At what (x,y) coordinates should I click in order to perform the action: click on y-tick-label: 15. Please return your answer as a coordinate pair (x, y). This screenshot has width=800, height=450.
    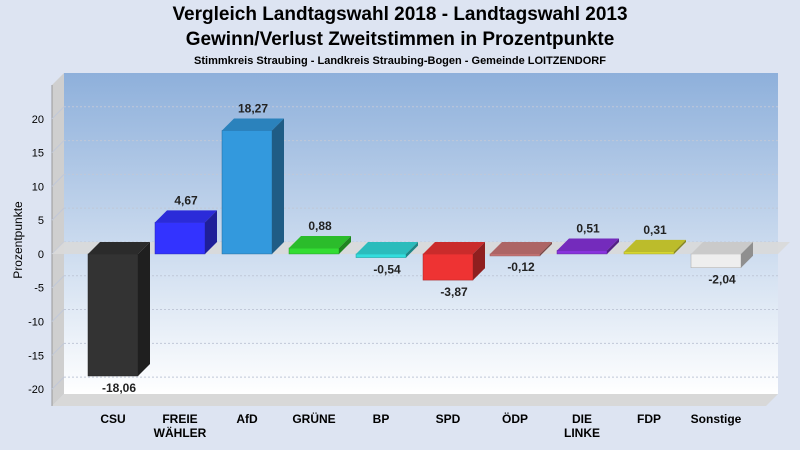
    Looking at the image, I should click on (38, 154).